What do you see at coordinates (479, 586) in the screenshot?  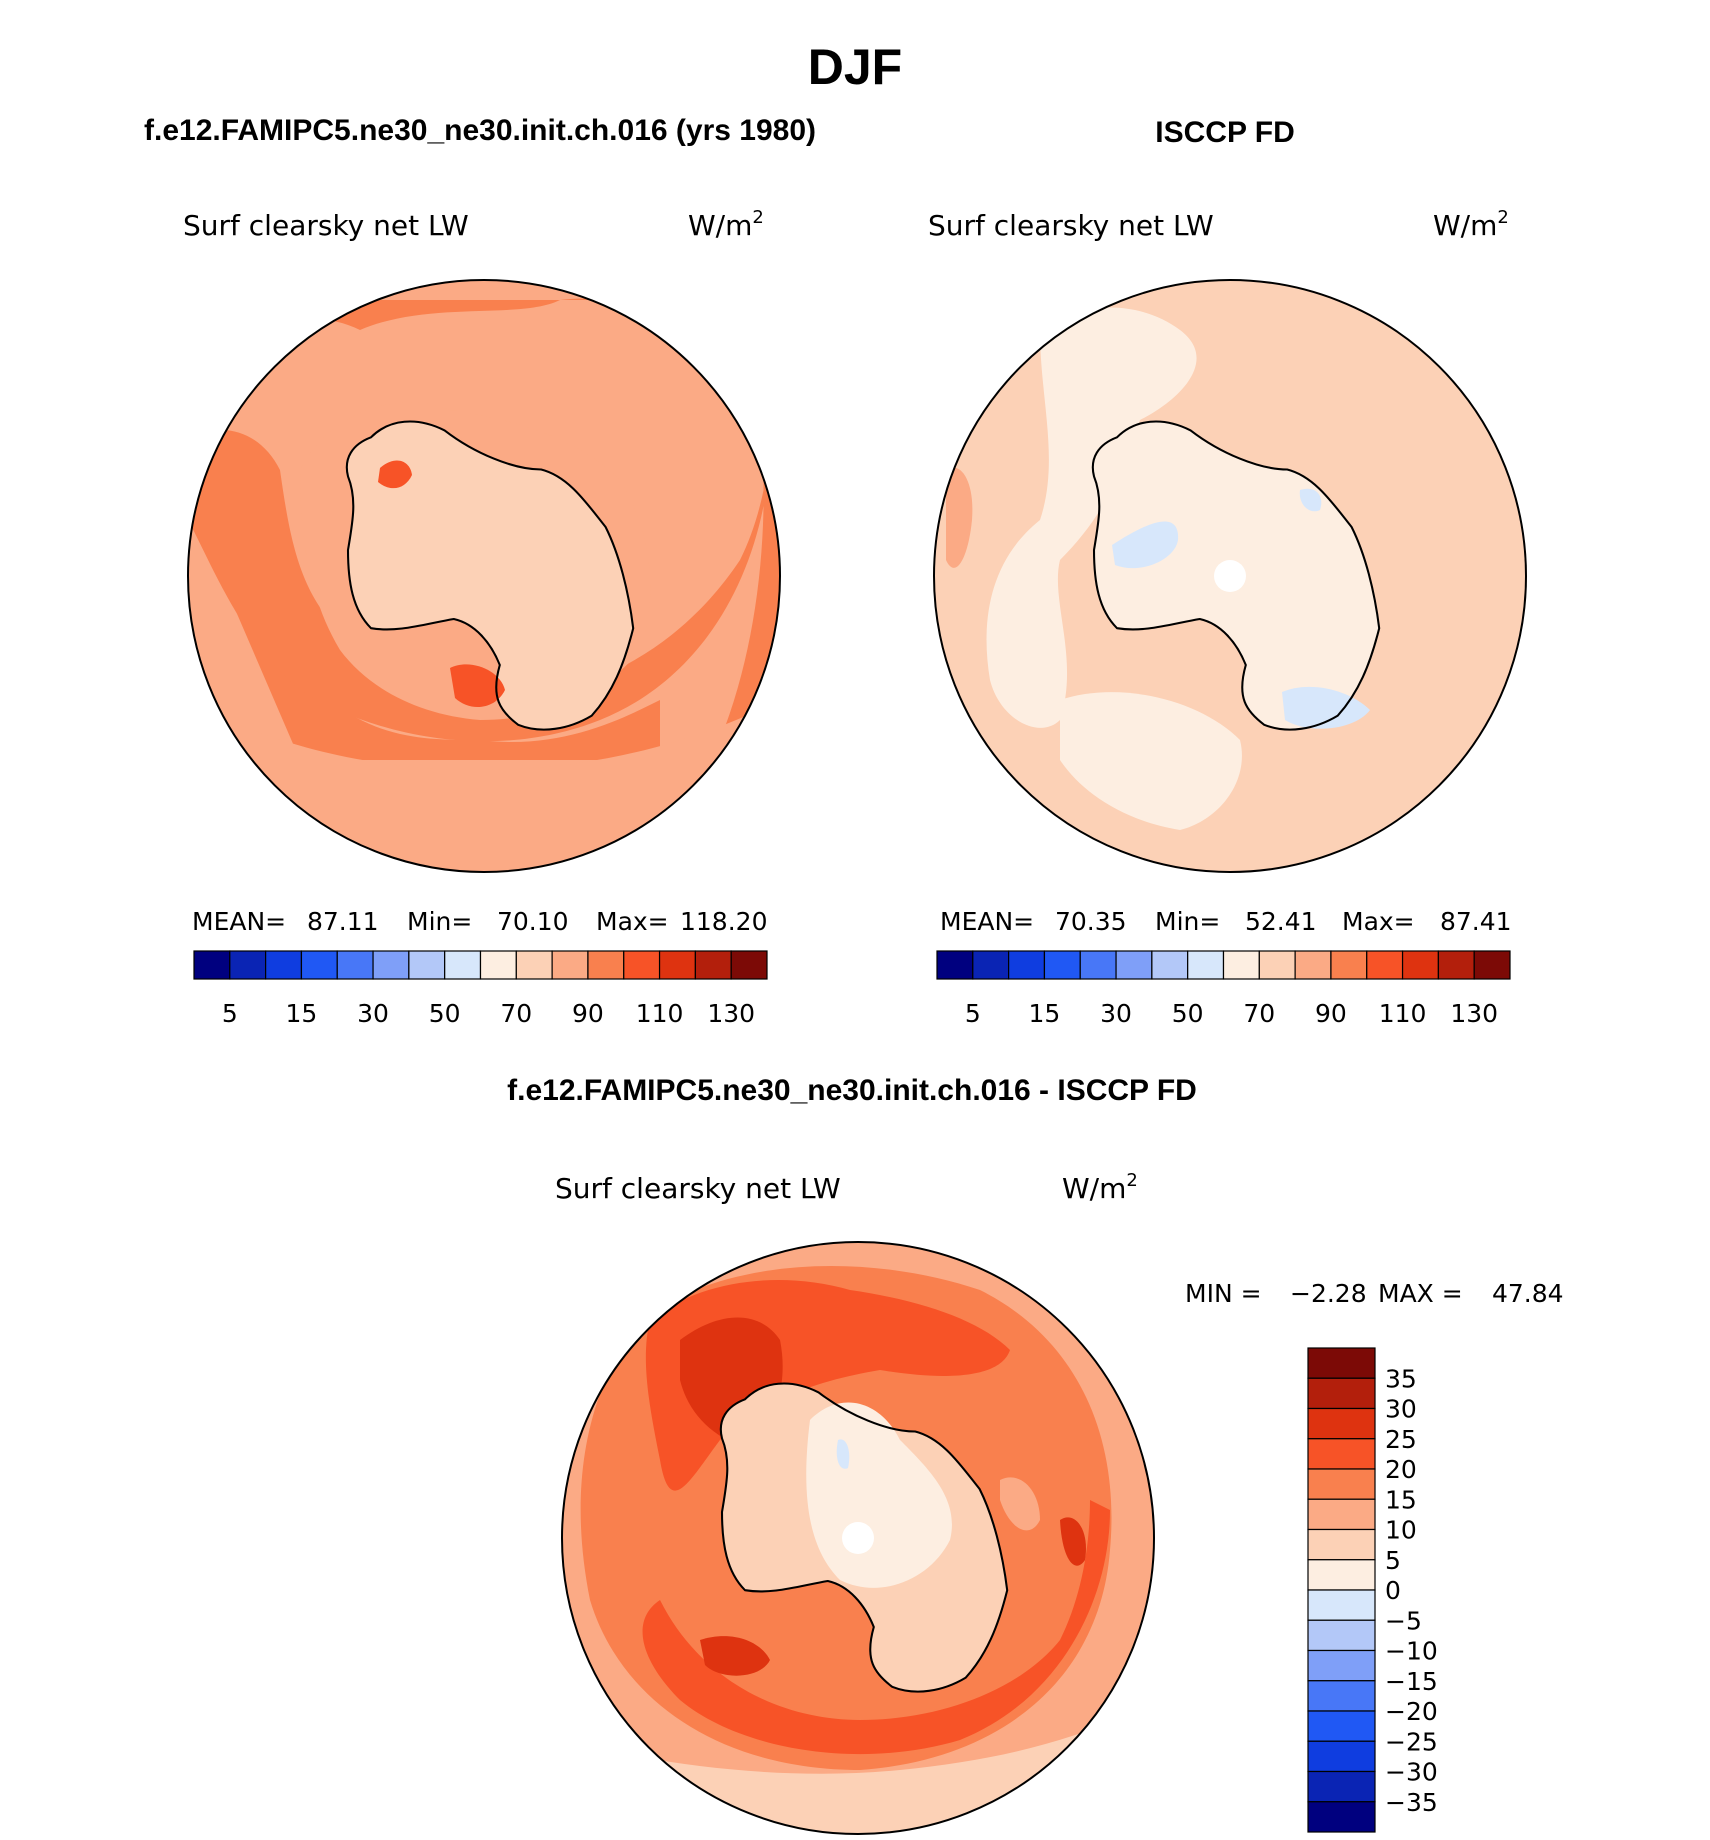 I see `map-model-westerly-band` at bounding box center [479, 586].